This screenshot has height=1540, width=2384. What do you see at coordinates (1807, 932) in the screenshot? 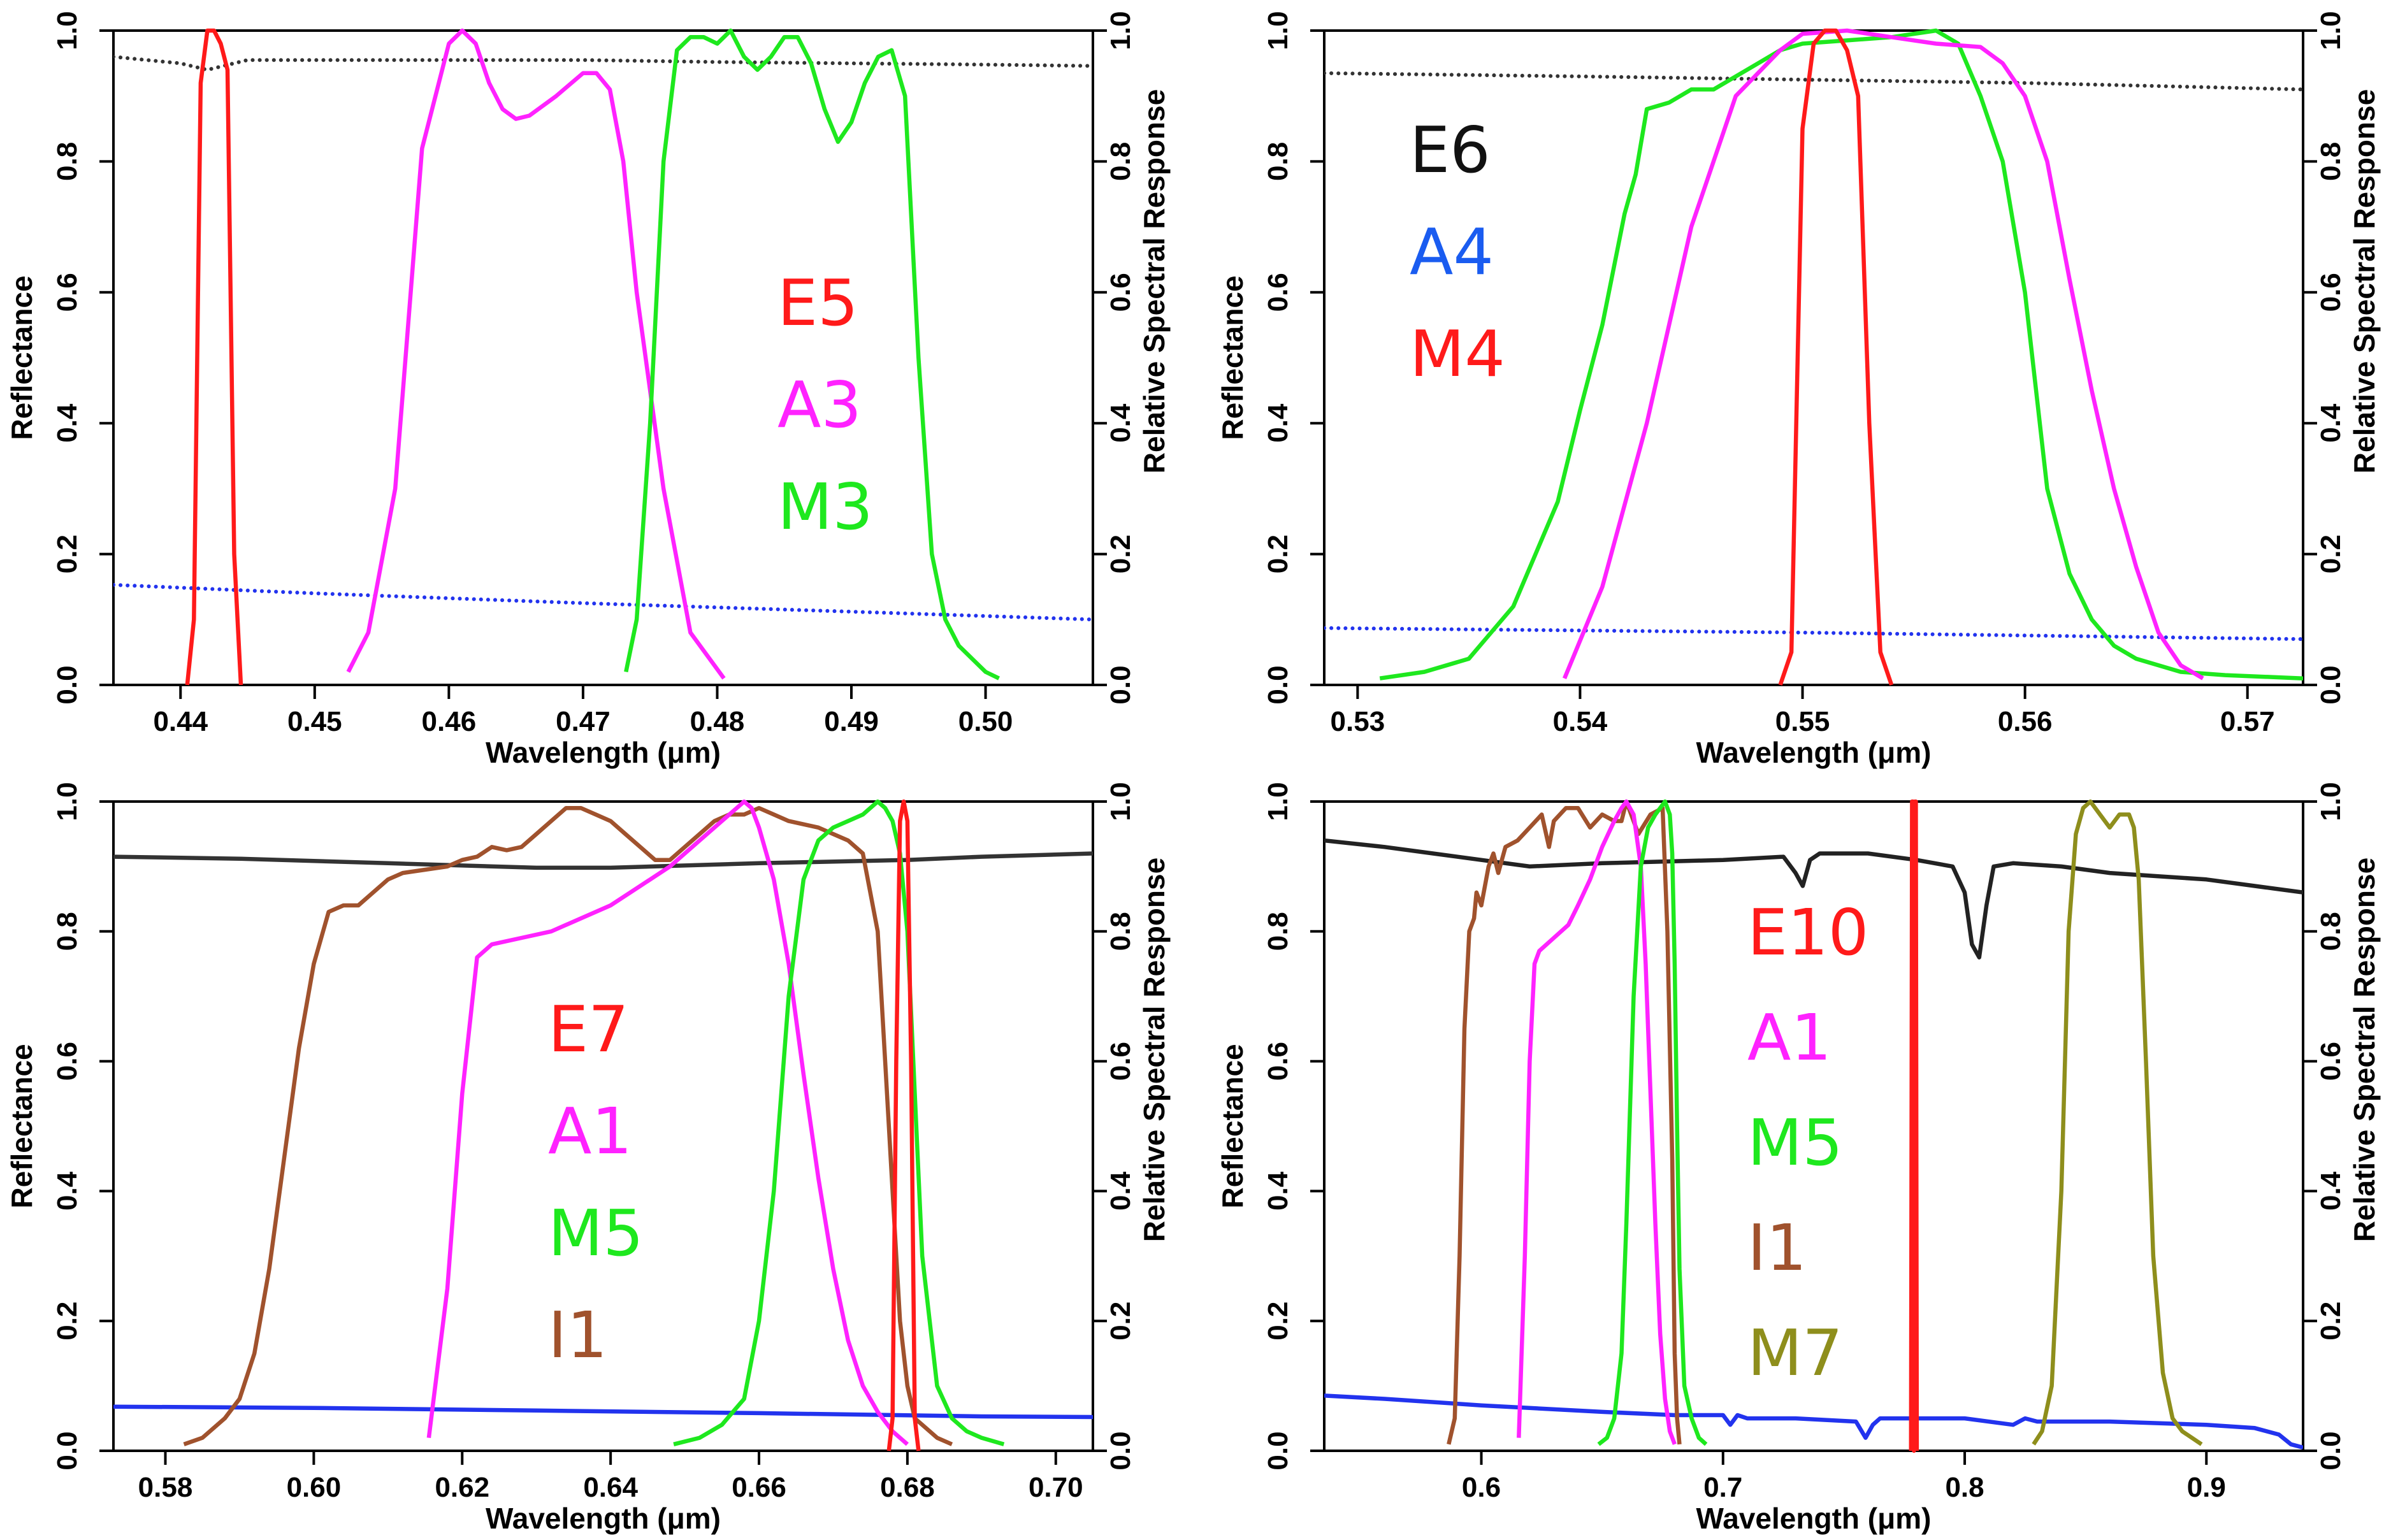
I see `legend-label-e10: E10` at bounding box center [1807, 932].